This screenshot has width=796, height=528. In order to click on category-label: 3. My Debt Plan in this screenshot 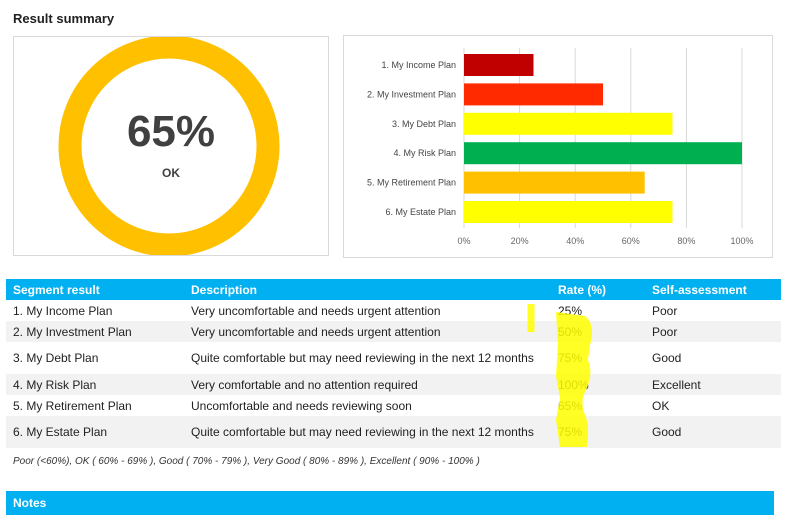, I will do `click(424, 124)`.